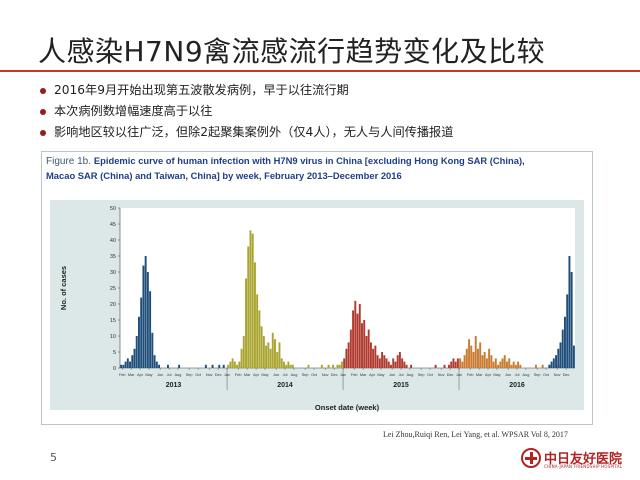 Image resolution: width=640 pixels, height=480 pixels. I want to click on hospital-logo: 中日友好医院 CHINA-JAPAN FRIENDSHIP HOSPITAL, so click(572, 460).